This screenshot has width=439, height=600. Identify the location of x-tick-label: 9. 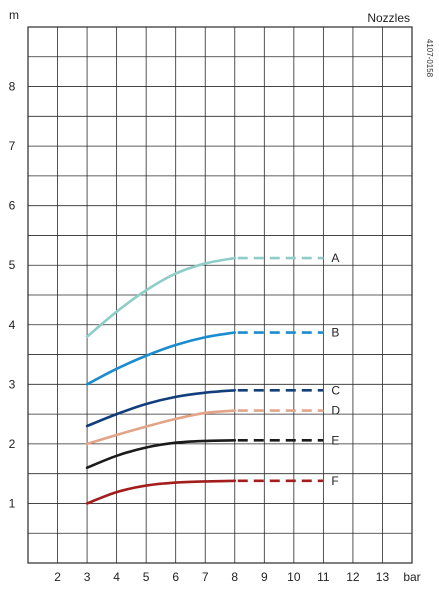
(264, 577).